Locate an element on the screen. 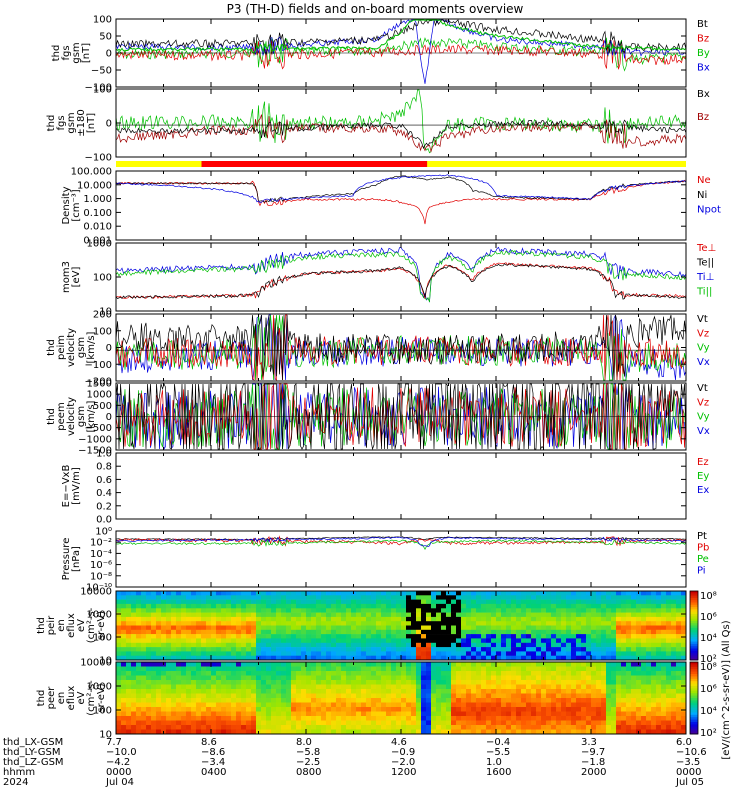  y-axis-label: velocity is located at coordinates (71, 347).